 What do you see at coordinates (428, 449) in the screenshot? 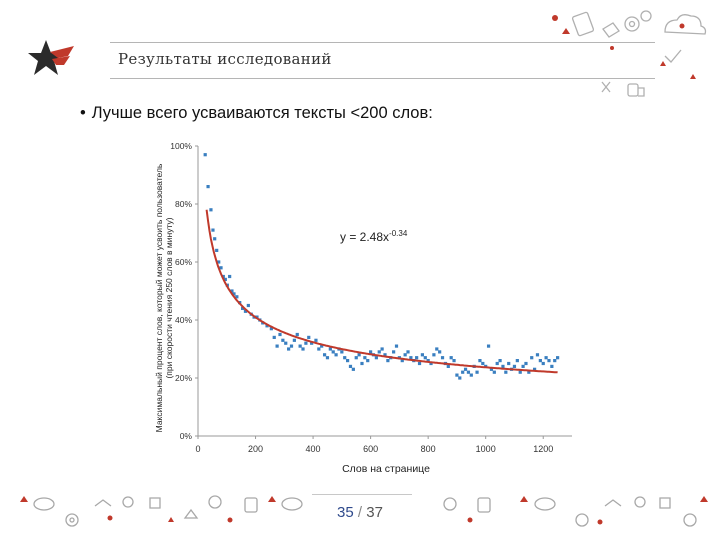
I see `x-tick-label: 800` at bounding box center [428, 449].